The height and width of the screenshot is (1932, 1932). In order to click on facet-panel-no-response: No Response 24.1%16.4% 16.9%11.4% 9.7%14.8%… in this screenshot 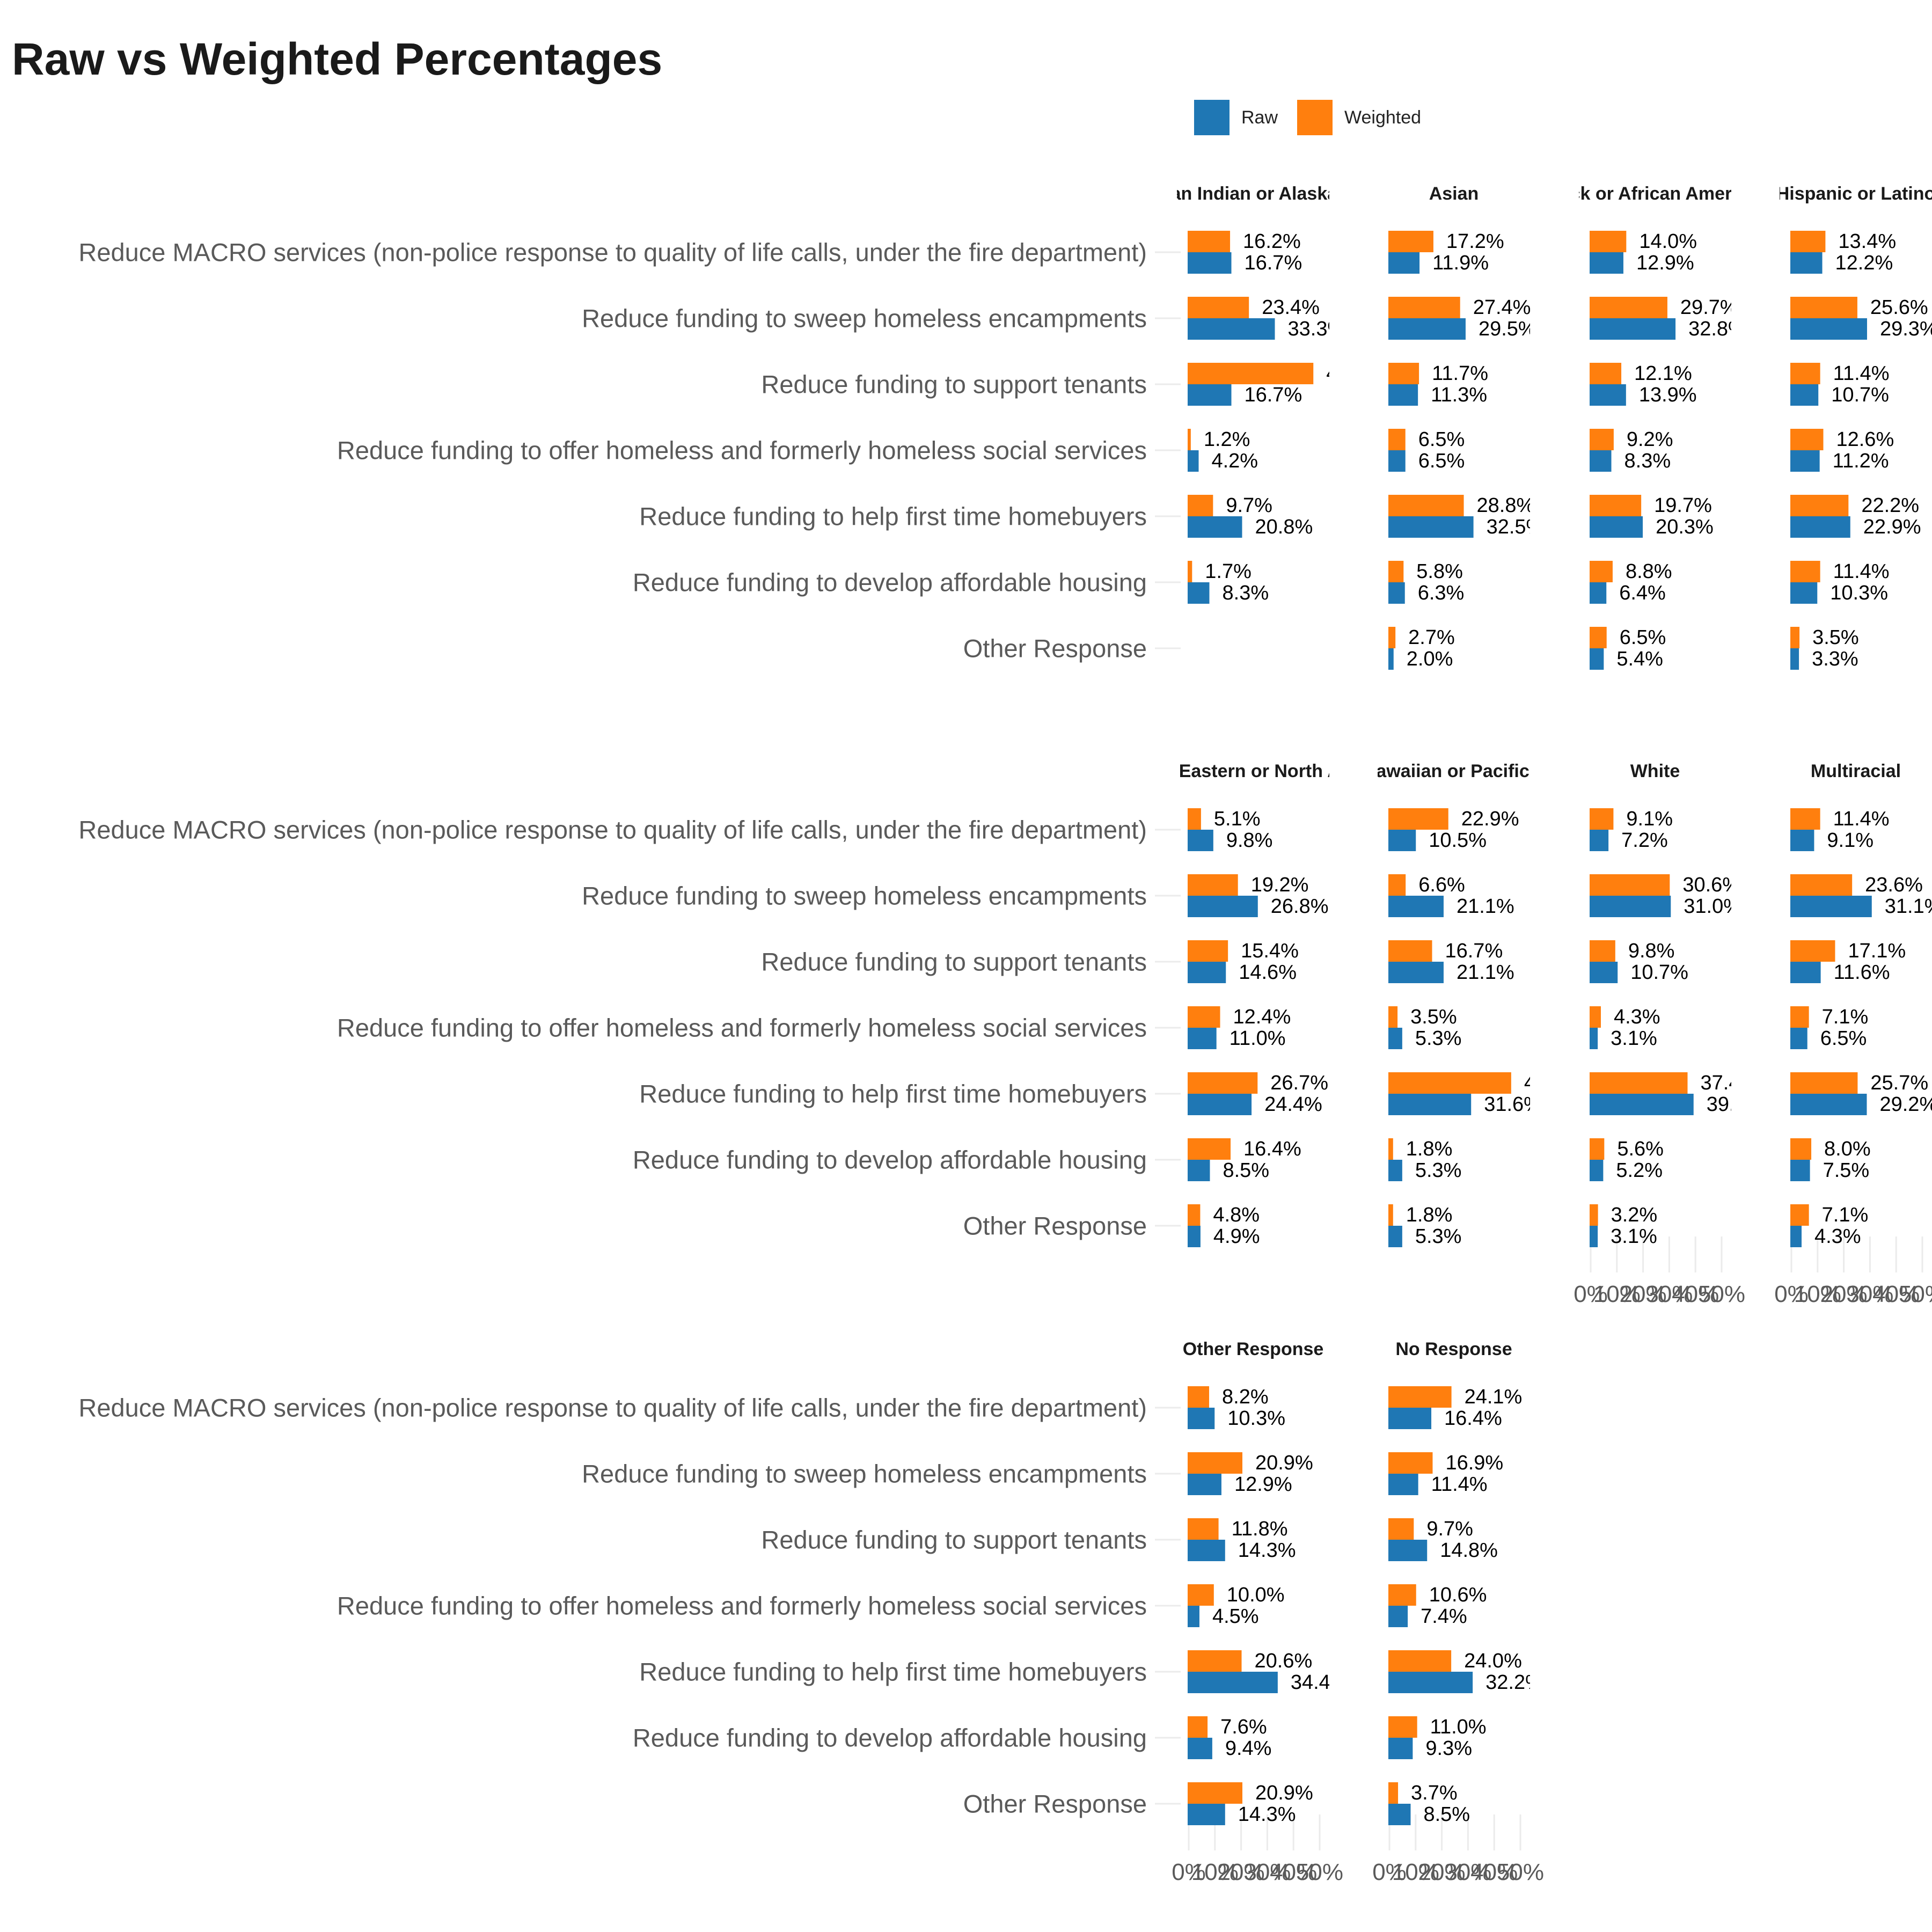, I will do `click(1459, 1594)`.